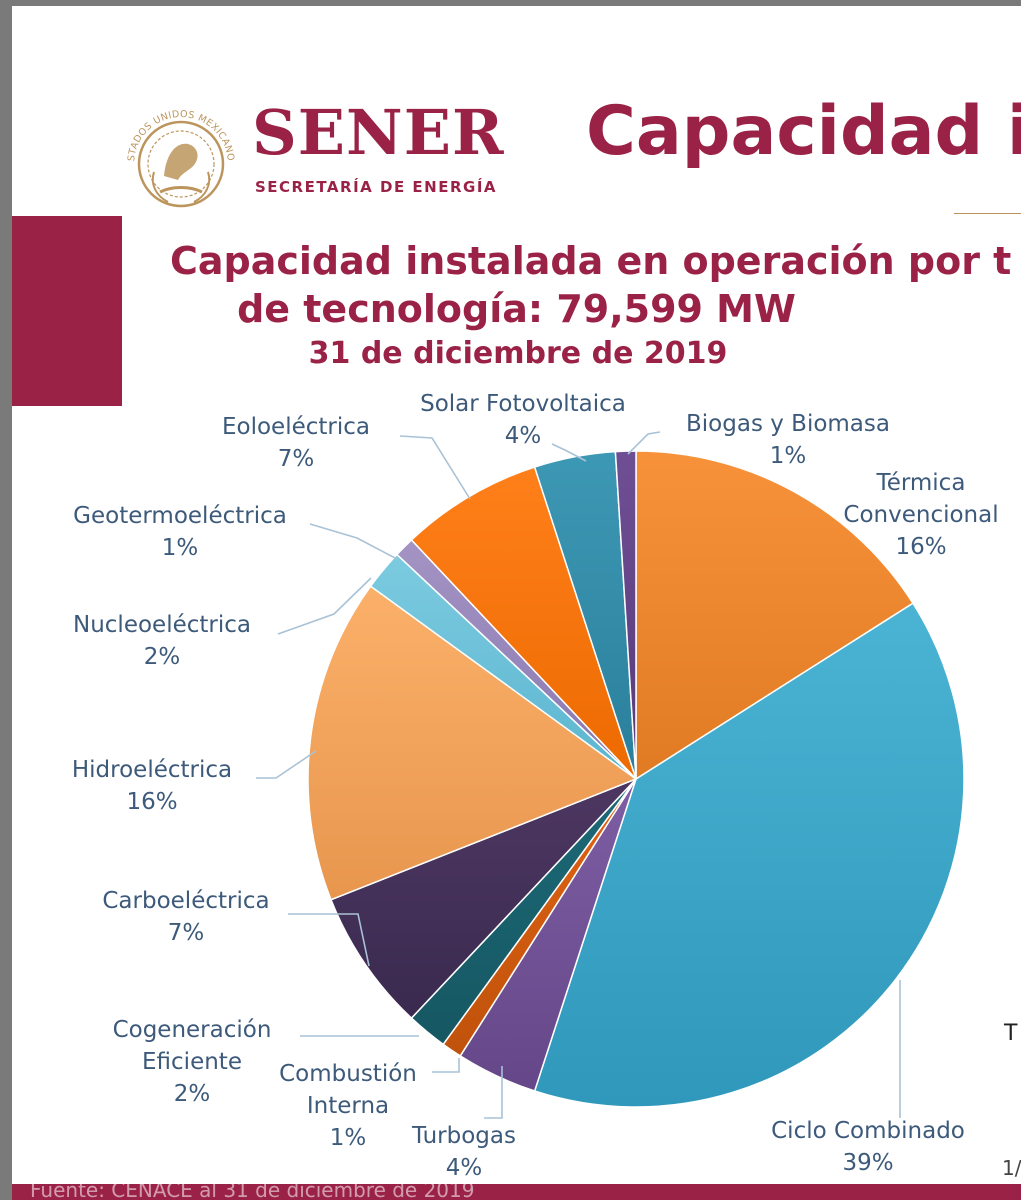  Describe the element at coordinates (644, 443) in the screenshot. I see `leader-line-biogas-y-biomasa` at that location.